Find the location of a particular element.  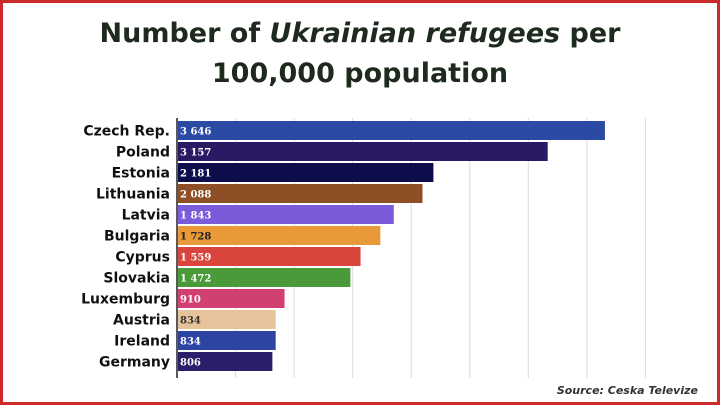

category-label: Latvia is located at coordinates (146, 216).